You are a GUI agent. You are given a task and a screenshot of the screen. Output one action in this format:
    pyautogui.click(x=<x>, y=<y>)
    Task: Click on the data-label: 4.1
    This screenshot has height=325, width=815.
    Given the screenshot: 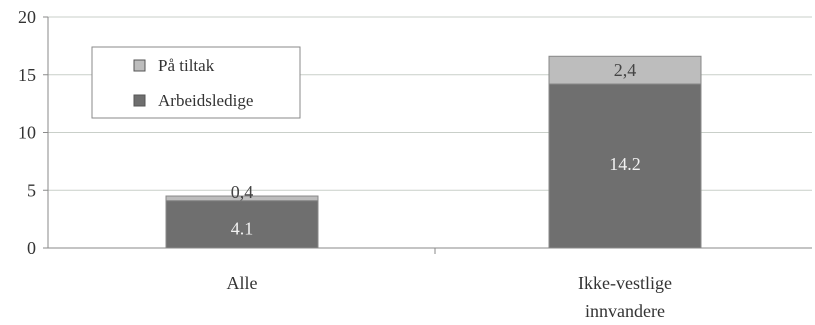 What is the action you would take?
    pyautogui.click(x=242, y=228)
    